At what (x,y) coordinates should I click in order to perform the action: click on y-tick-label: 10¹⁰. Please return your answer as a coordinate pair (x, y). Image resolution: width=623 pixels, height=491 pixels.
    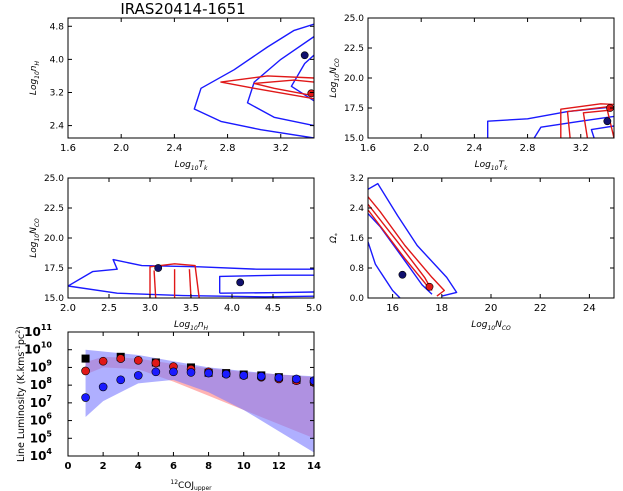
    Looking at the image, I should click on (38, 349).